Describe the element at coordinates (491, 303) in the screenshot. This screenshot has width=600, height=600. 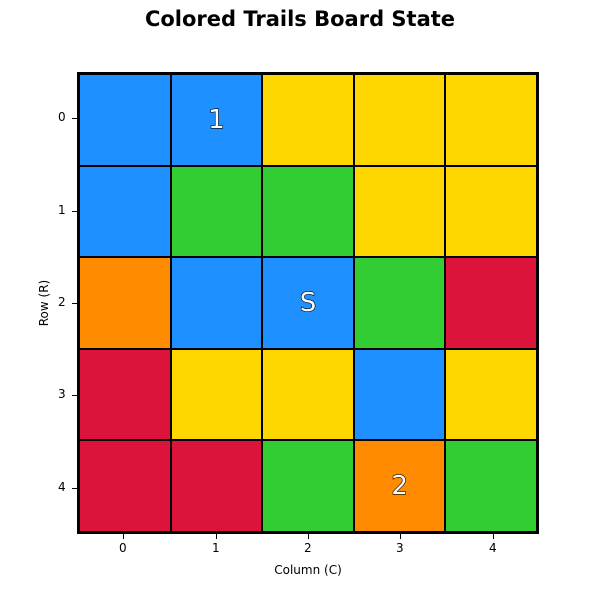
I see `board-cell-r2-c4` at that location.